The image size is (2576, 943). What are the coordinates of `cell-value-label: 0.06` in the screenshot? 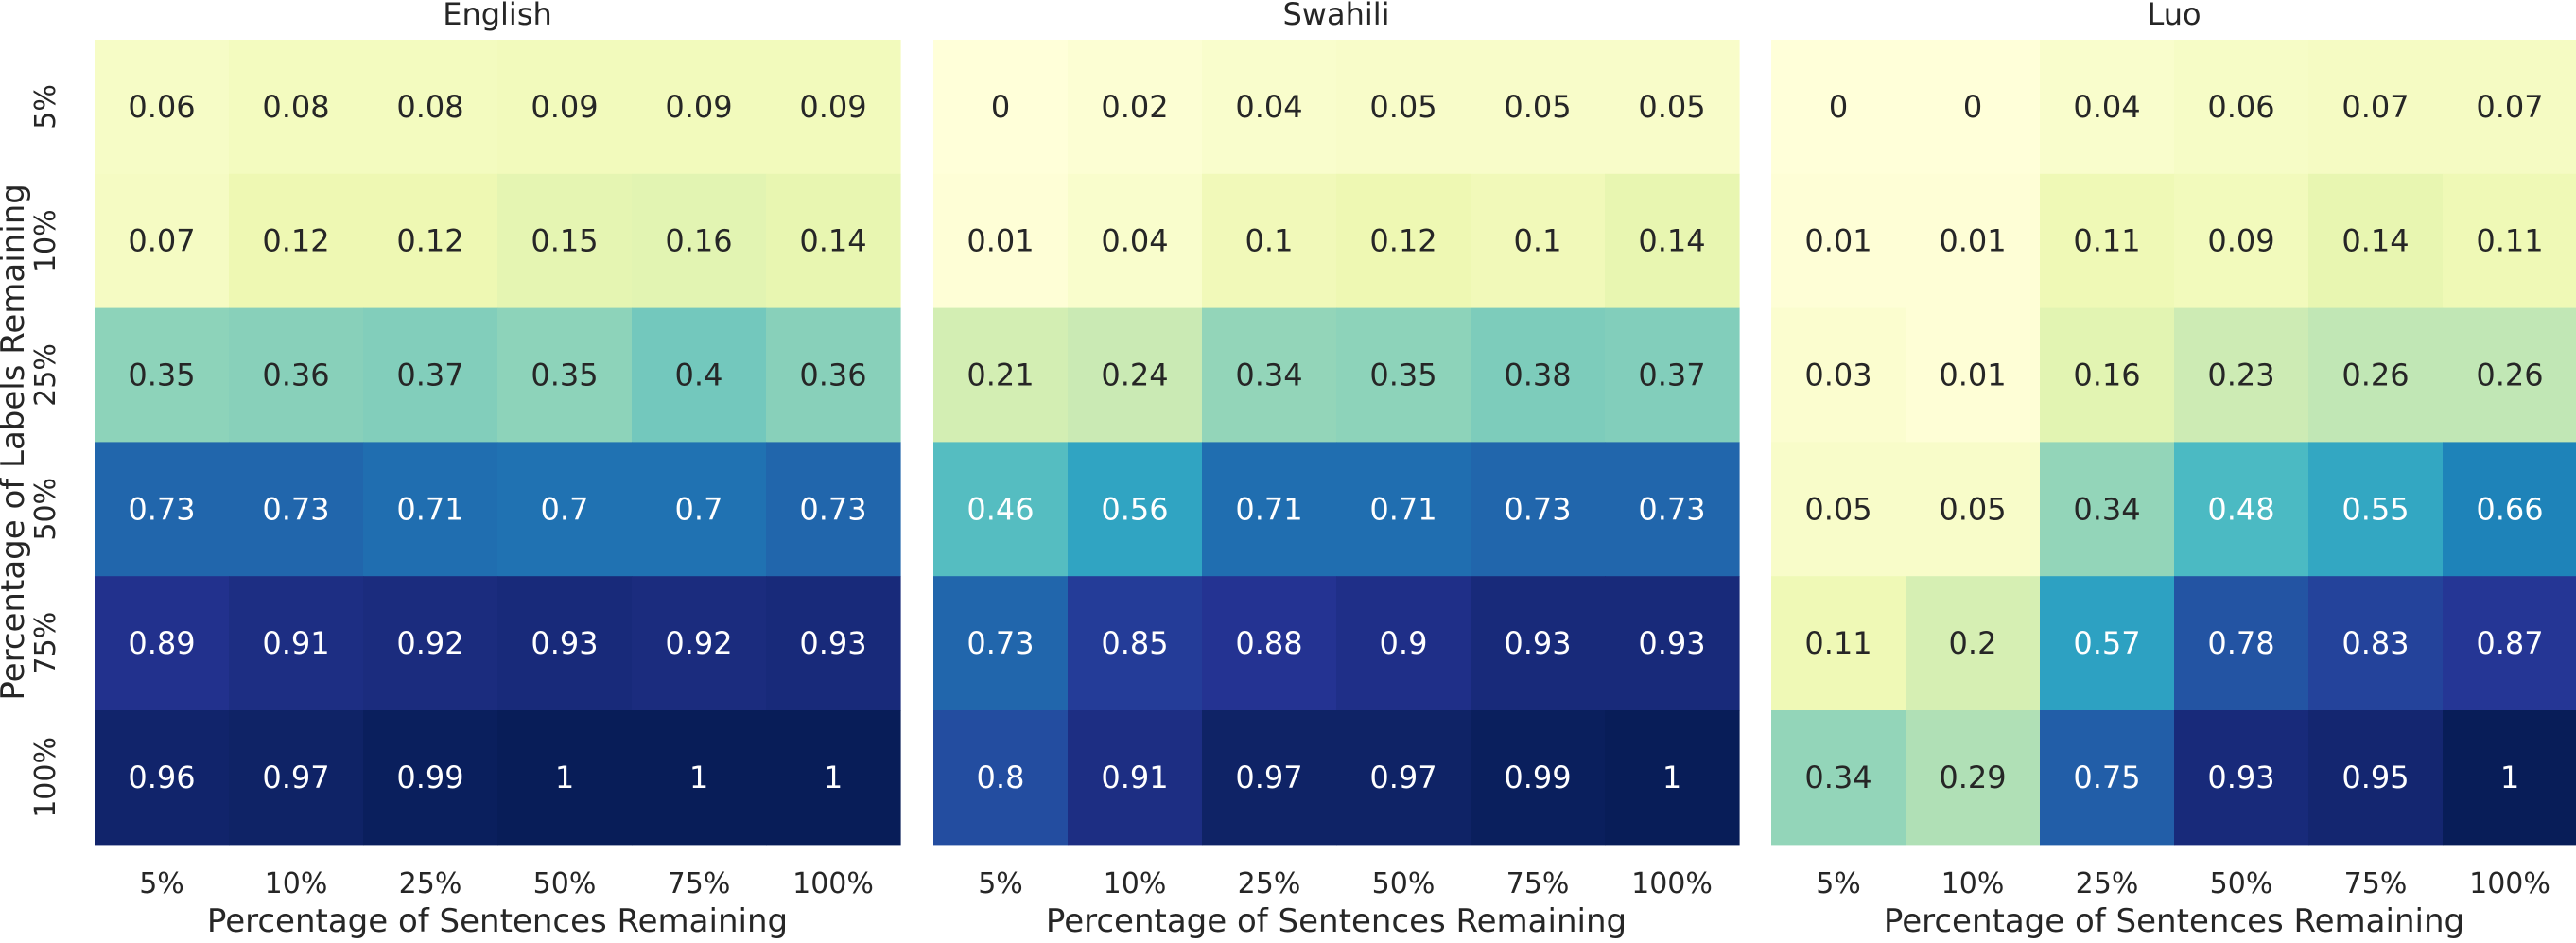 It's located at (2240, 107).